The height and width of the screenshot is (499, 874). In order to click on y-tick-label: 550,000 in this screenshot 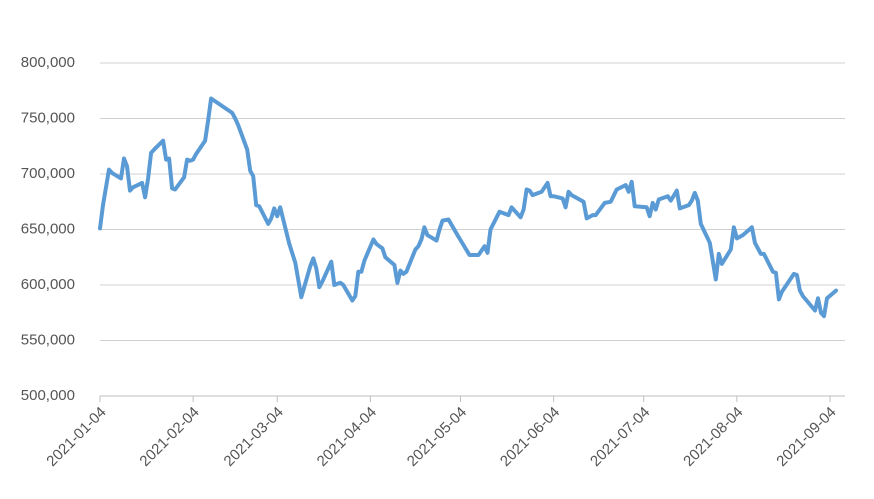, I will do `click(48, 339)`.